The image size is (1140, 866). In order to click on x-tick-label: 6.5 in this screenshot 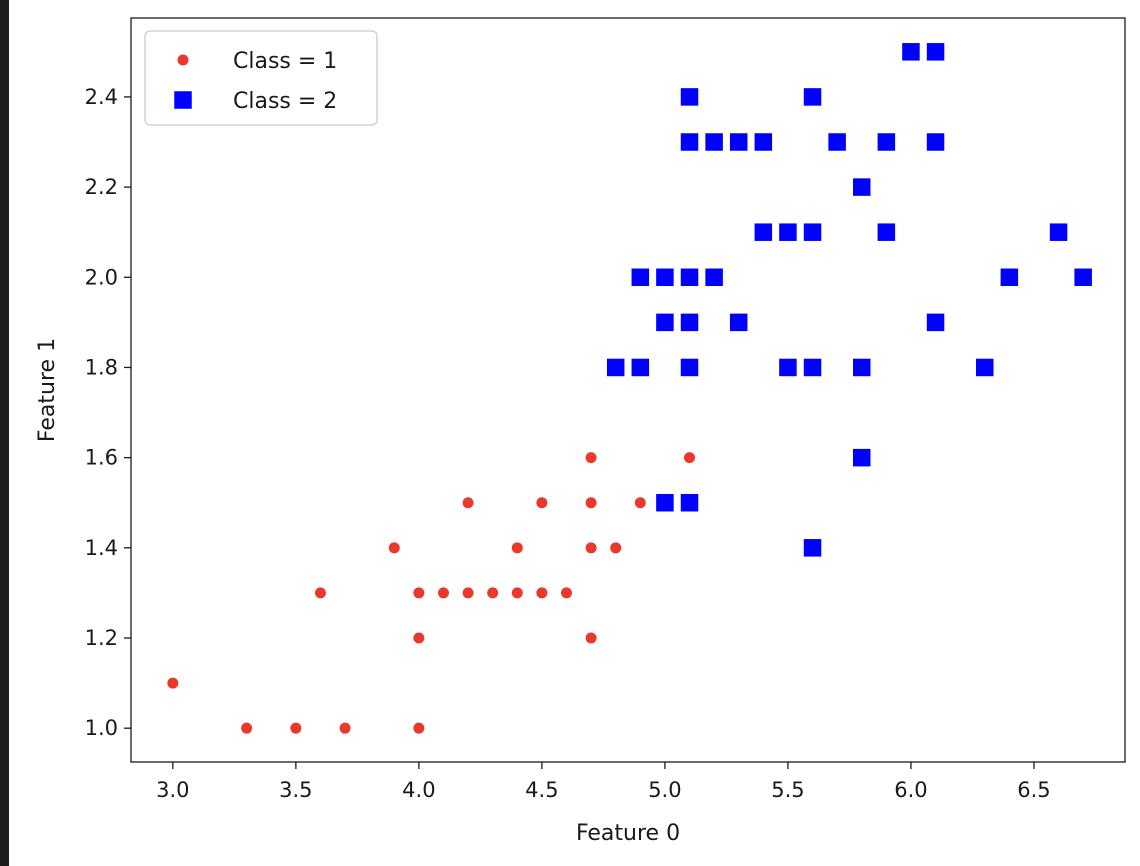, I will do `click(1033, 790)`.